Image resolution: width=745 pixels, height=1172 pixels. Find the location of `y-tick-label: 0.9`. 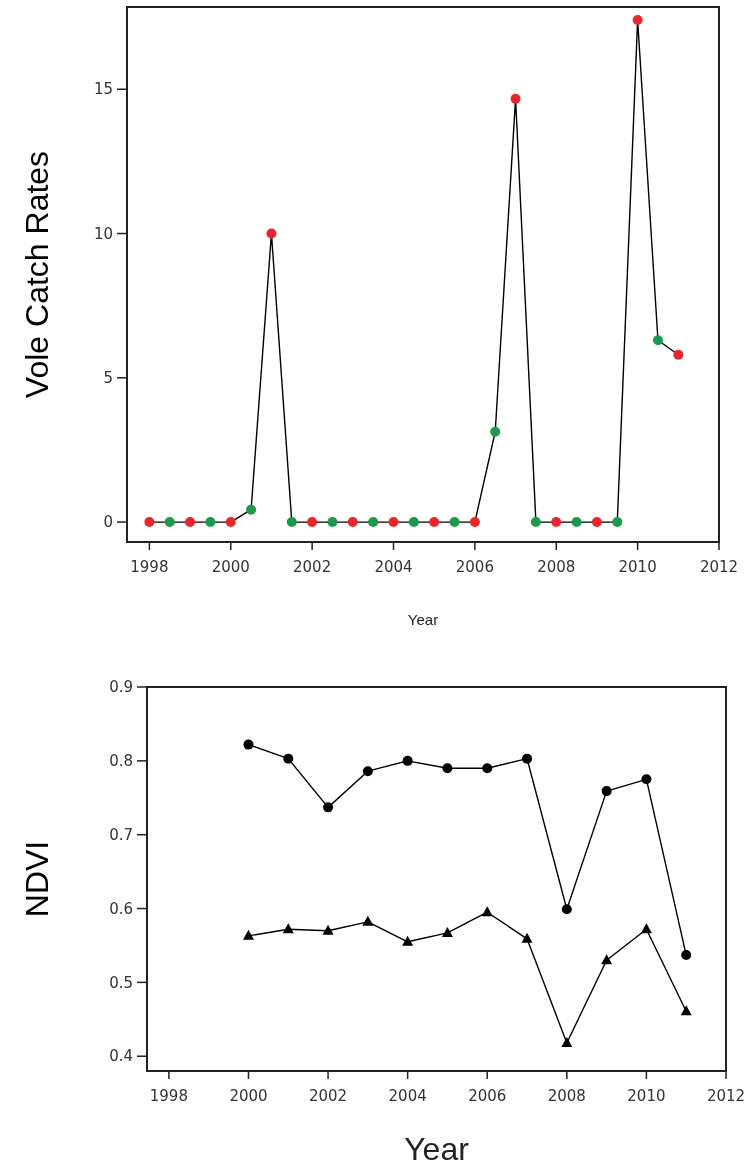

y-tick-label: 0.9 is located at coordinates (121, 687).